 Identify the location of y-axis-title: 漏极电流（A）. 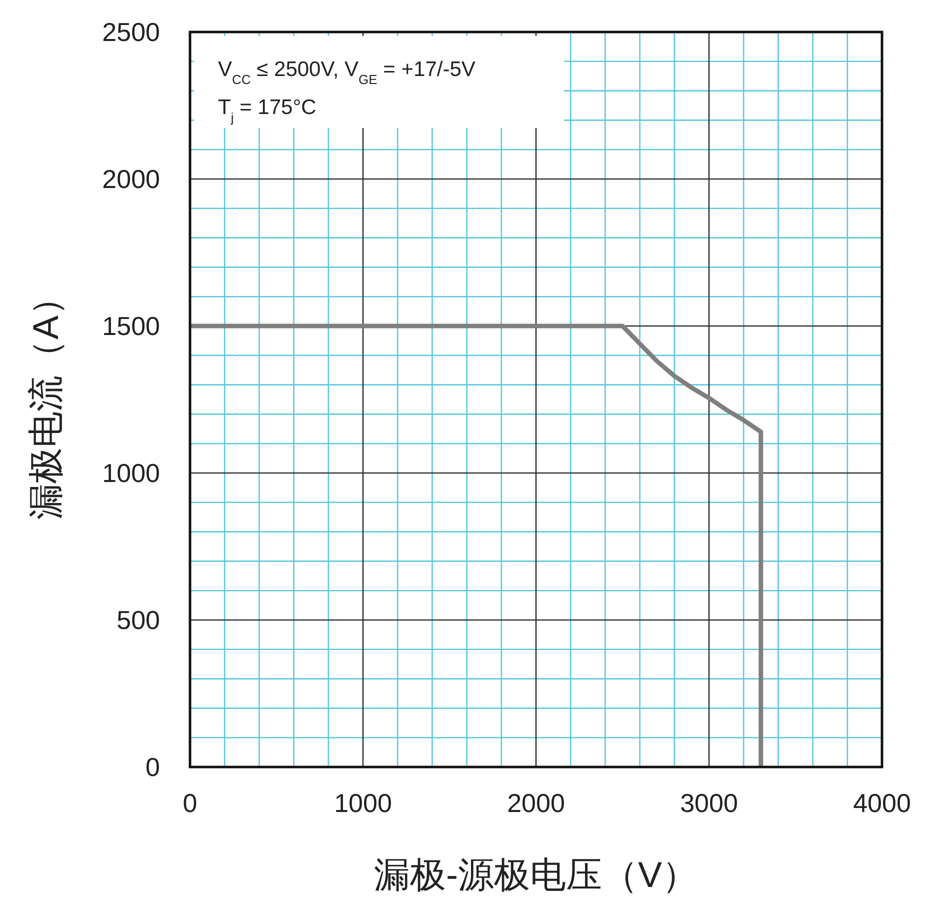
(45, 399).